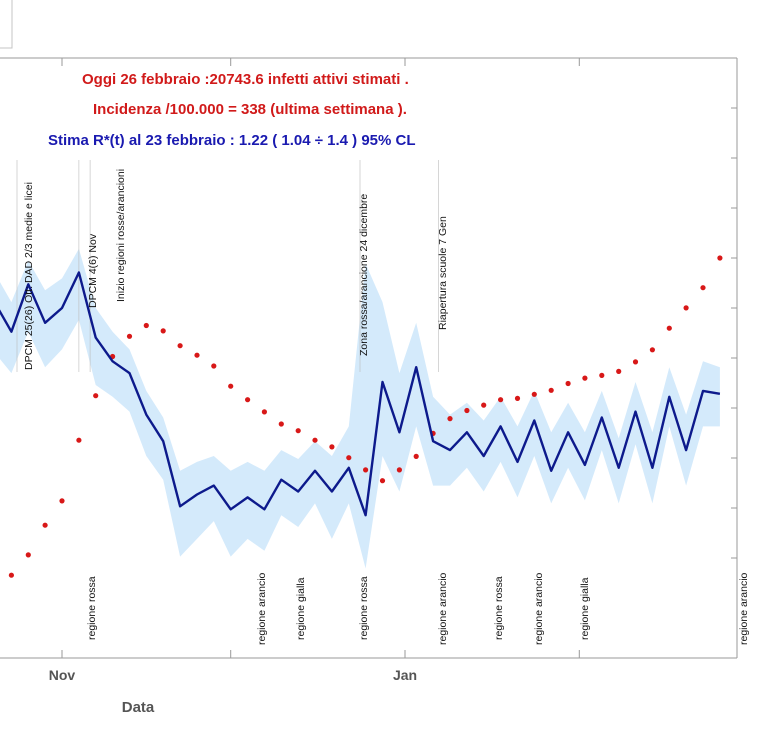  Describe the element at coordinates (443, 273) in the screenshot. I see `annotation-riapertura-scuole: Riapertura scuole 7 Gen` at that location.